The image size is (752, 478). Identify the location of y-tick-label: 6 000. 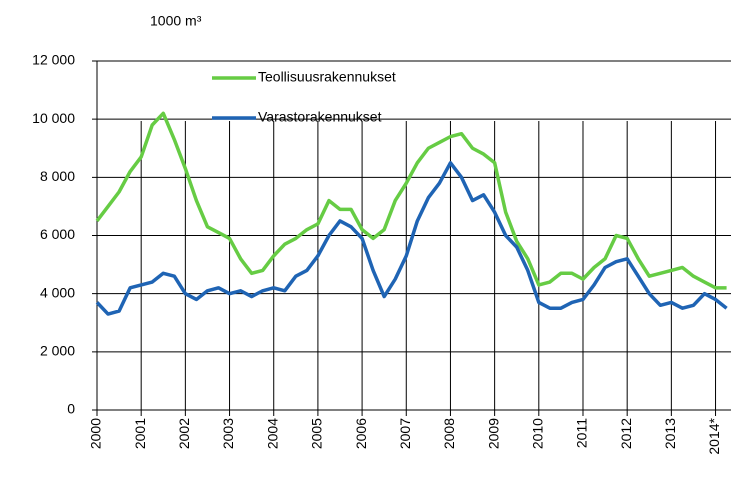
(57, 234).